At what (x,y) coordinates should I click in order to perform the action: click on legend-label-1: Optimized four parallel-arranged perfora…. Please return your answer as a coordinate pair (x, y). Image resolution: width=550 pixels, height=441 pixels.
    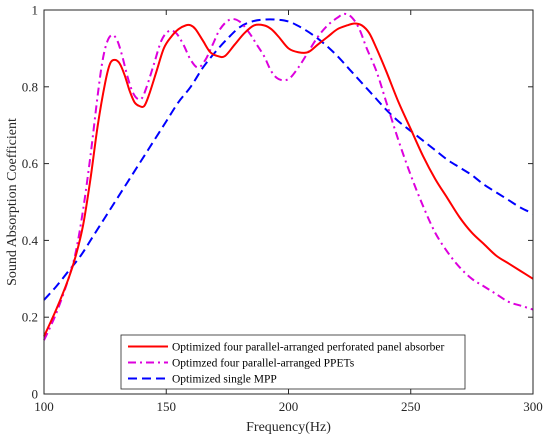
    Looking at the image, I should click on (308, 348).